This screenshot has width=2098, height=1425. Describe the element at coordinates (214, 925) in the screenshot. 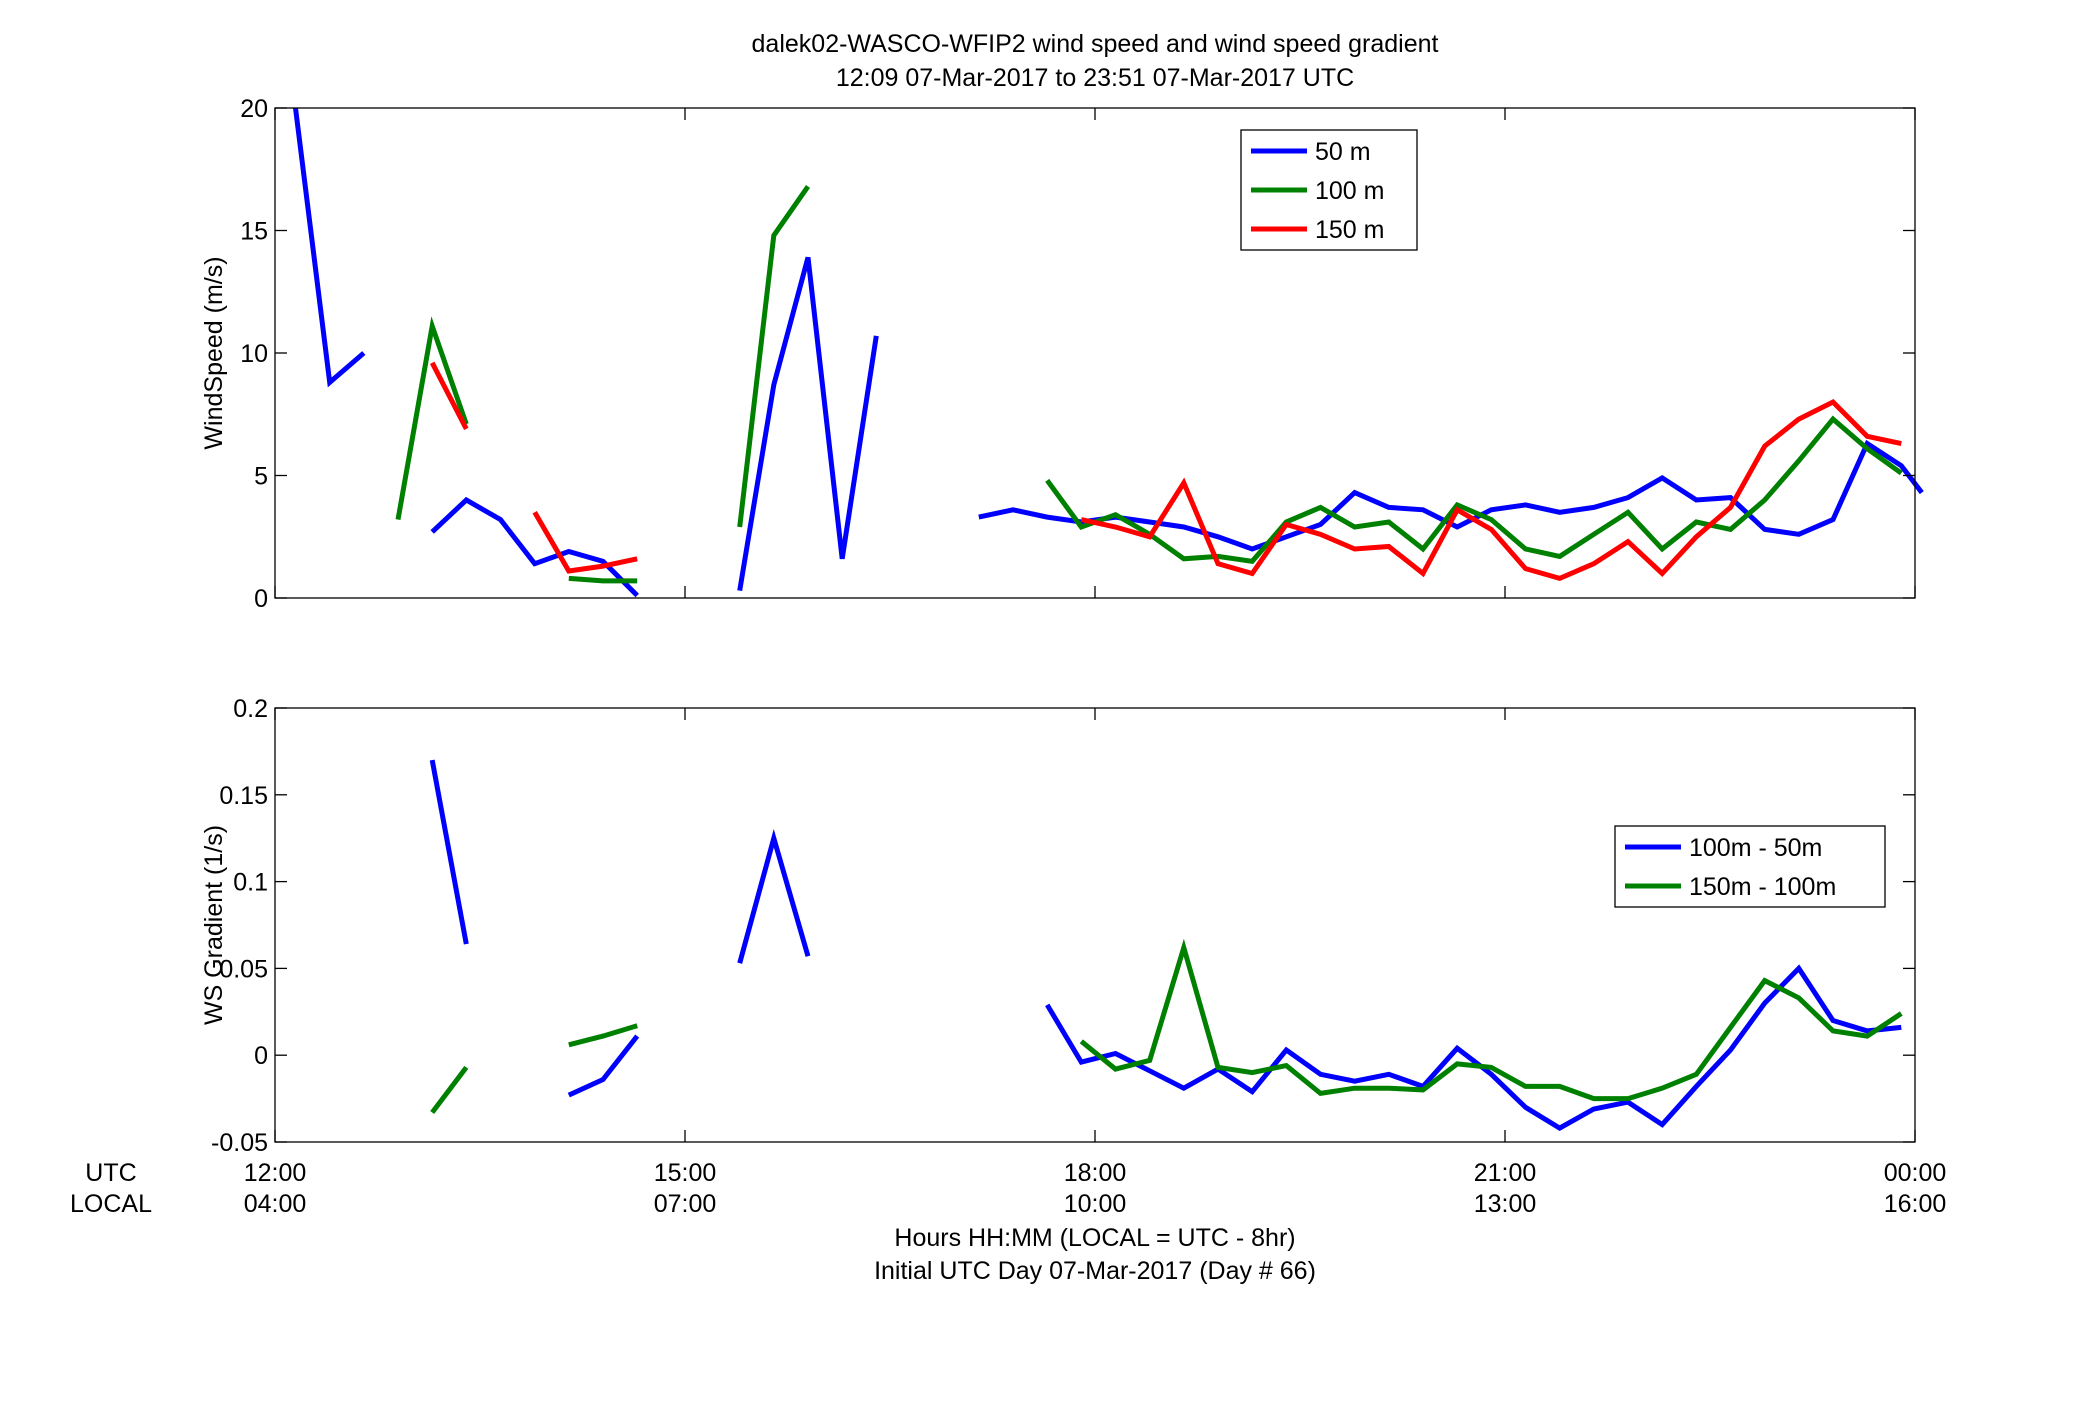

I see `y-axis-label-1: WS Gradient (1/s)` at that location.